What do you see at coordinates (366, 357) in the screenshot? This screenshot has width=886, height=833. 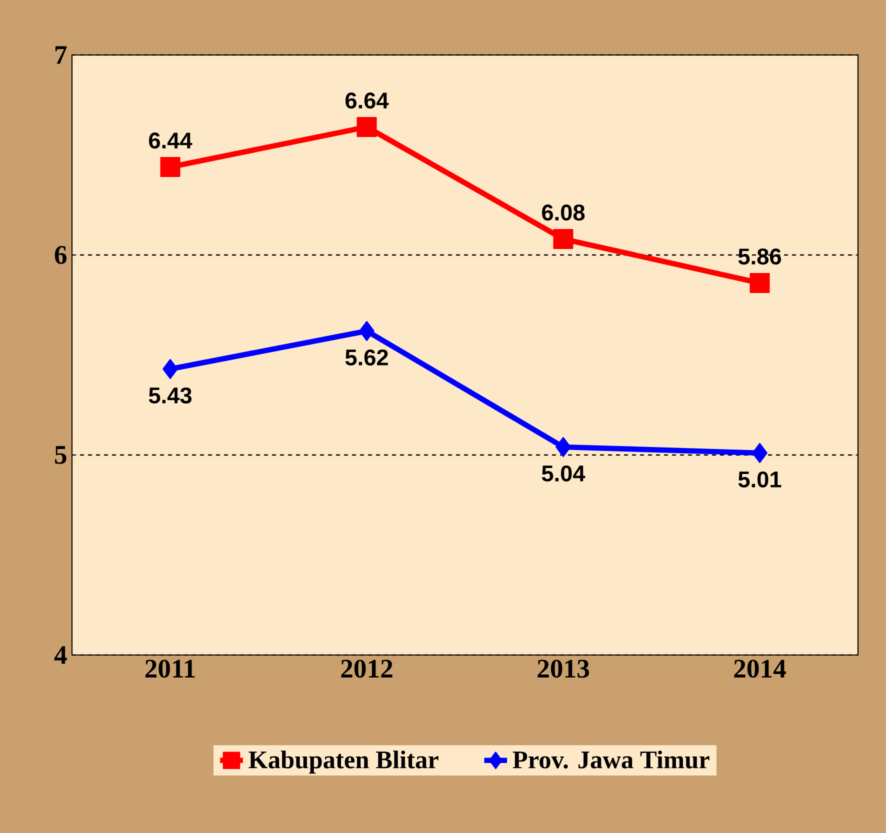 I see `data-label: 5.62` at bounding box center [366, 357].